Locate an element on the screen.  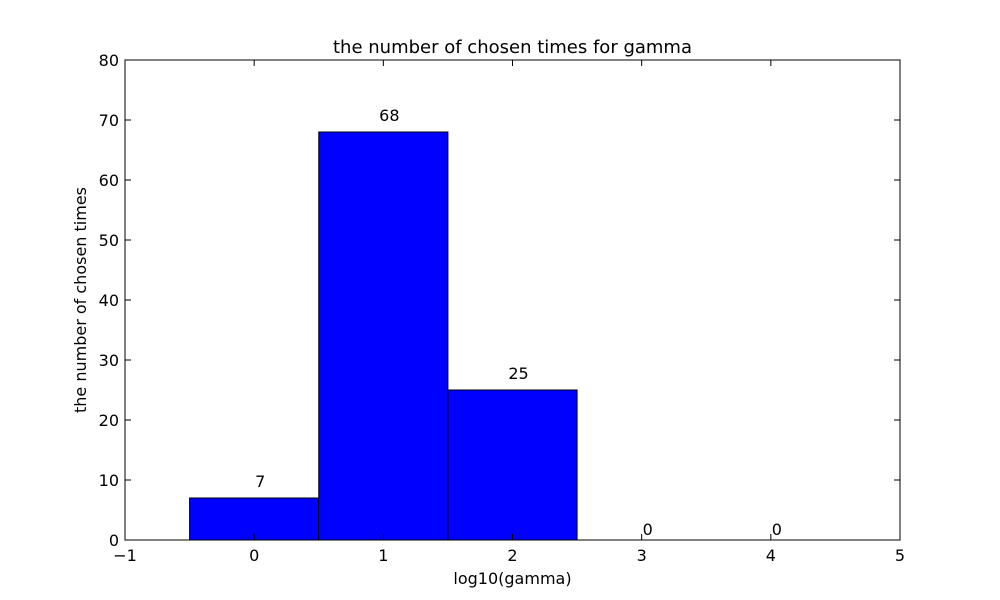
y-axis-label: the number of chosen times is located at coordinates (80, 300).